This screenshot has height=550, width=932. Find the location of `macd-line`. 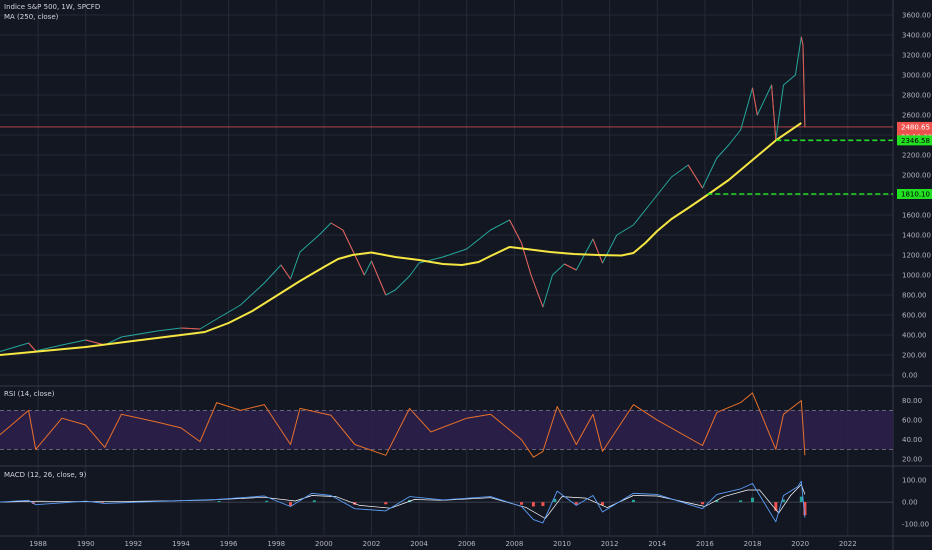

macd-line is located at coordinates (403, 502).